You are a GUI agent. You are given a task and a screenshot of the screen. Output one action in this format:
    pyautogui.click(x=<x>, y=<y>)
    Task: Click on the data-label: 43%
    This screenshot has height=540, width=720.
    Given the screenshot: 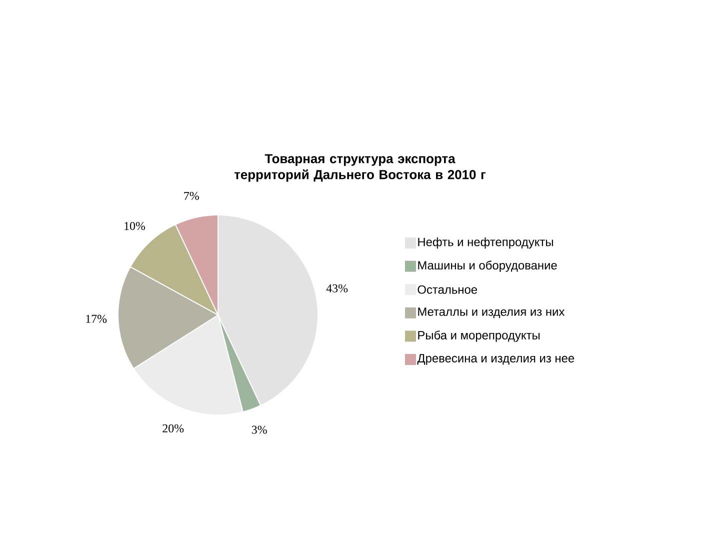 What is the action you would take?
    pyautogui.click(x=337, y=288)
    